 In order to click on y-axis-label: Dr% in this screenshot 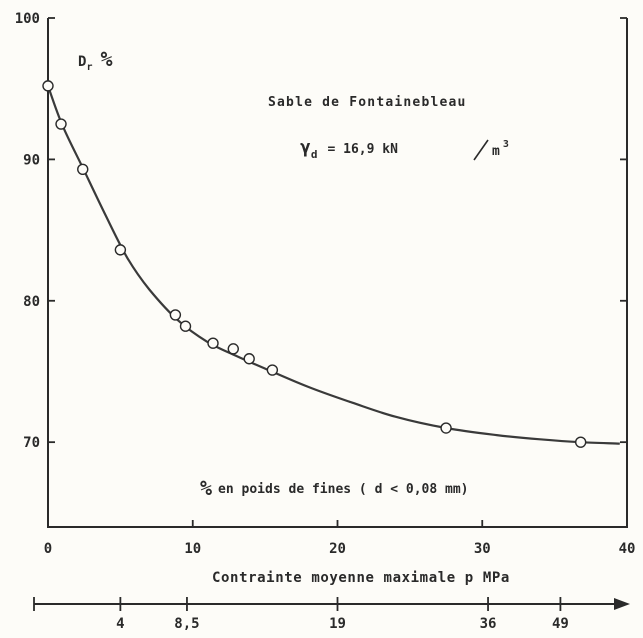, I will do `click(95, 60)`.